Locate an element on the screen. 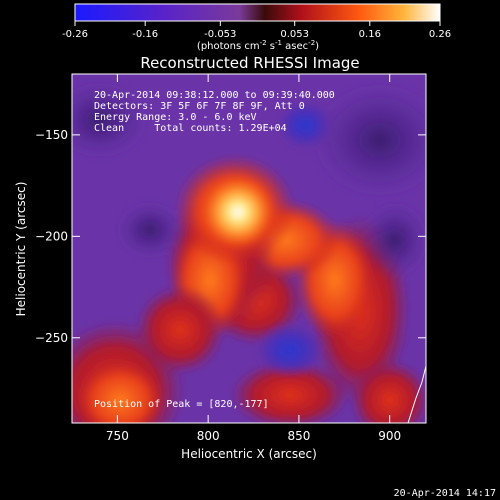  x-tick-label: 850 is located at coordinates (298, 436).